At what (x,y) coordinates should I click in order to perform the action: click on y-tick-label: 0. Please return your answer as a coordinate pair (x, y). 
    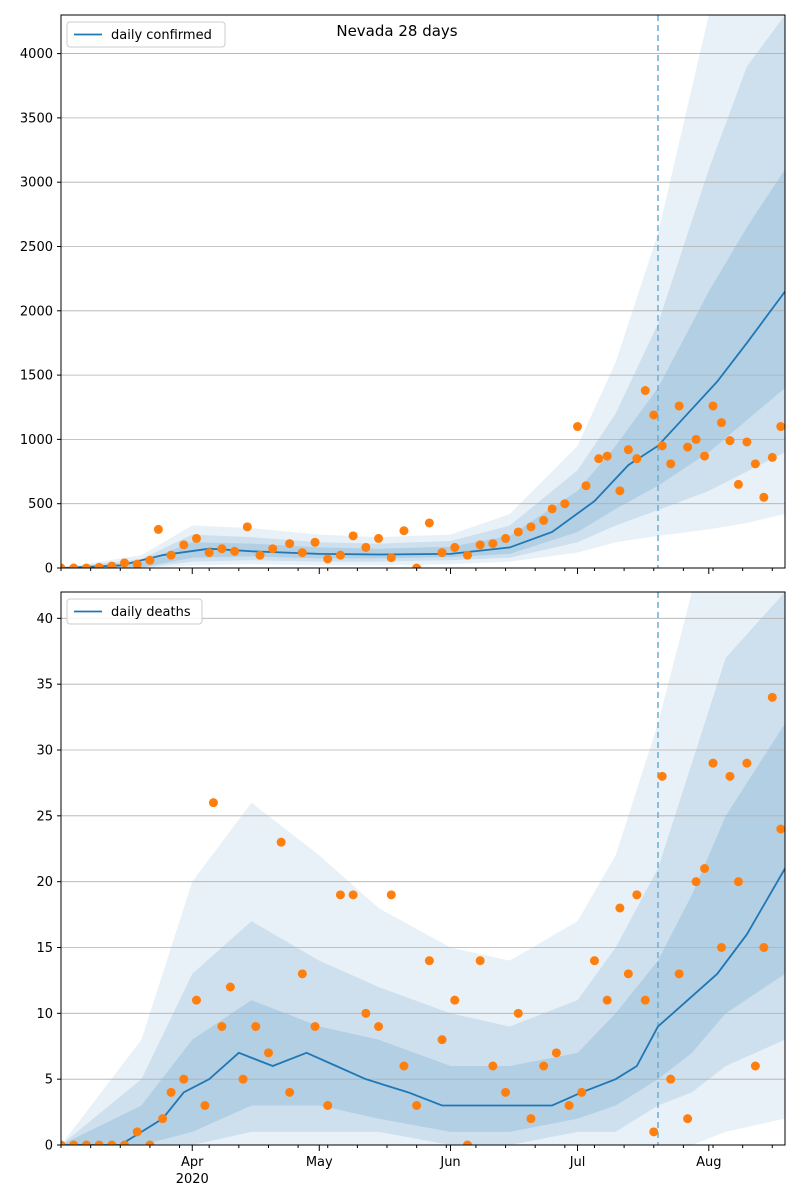
    Looking at the image, I should click on (49, 569).